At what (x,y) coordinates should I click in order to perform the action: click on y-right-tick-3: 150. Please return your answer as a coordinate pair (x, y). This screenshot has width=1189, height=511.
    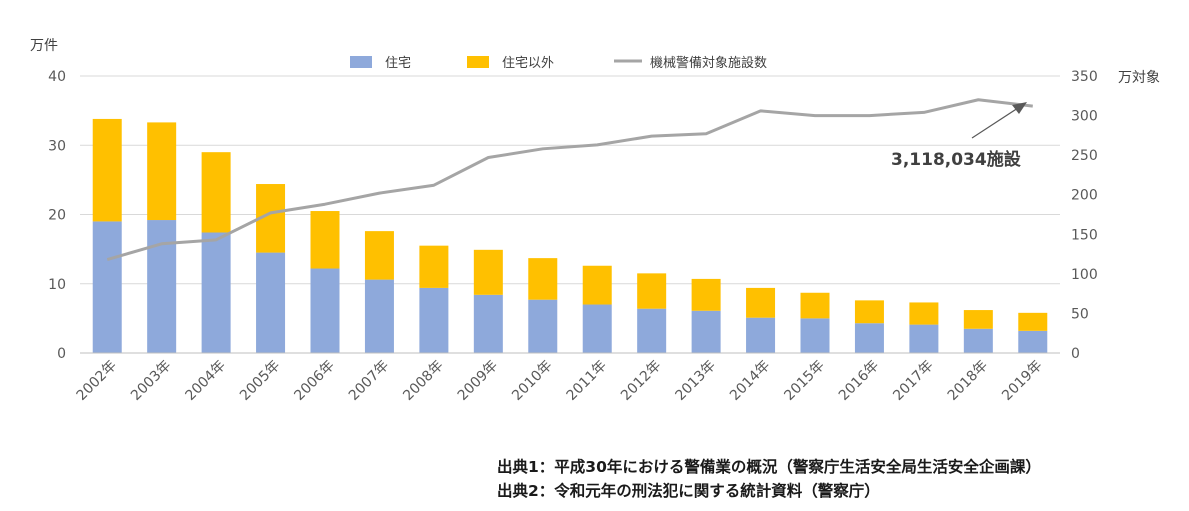
    Looking at the image, I should click on (1084, 235).